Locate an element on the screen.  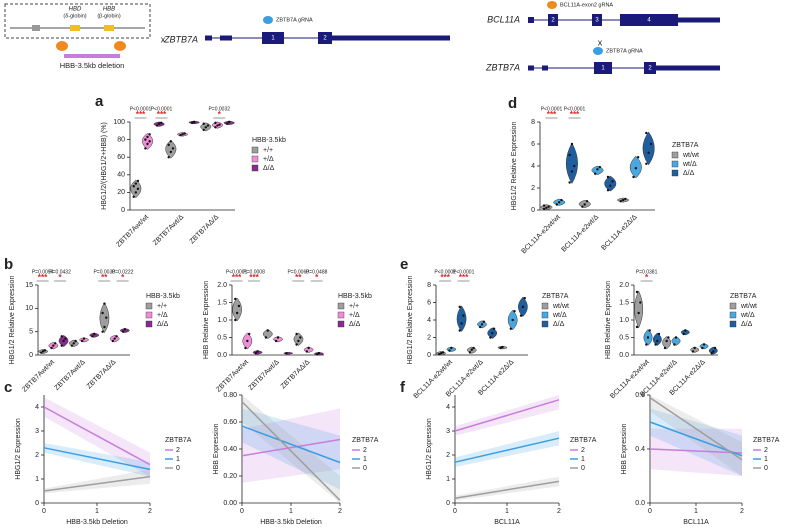
gene-label: HBB is located at coordinates (109, 10).